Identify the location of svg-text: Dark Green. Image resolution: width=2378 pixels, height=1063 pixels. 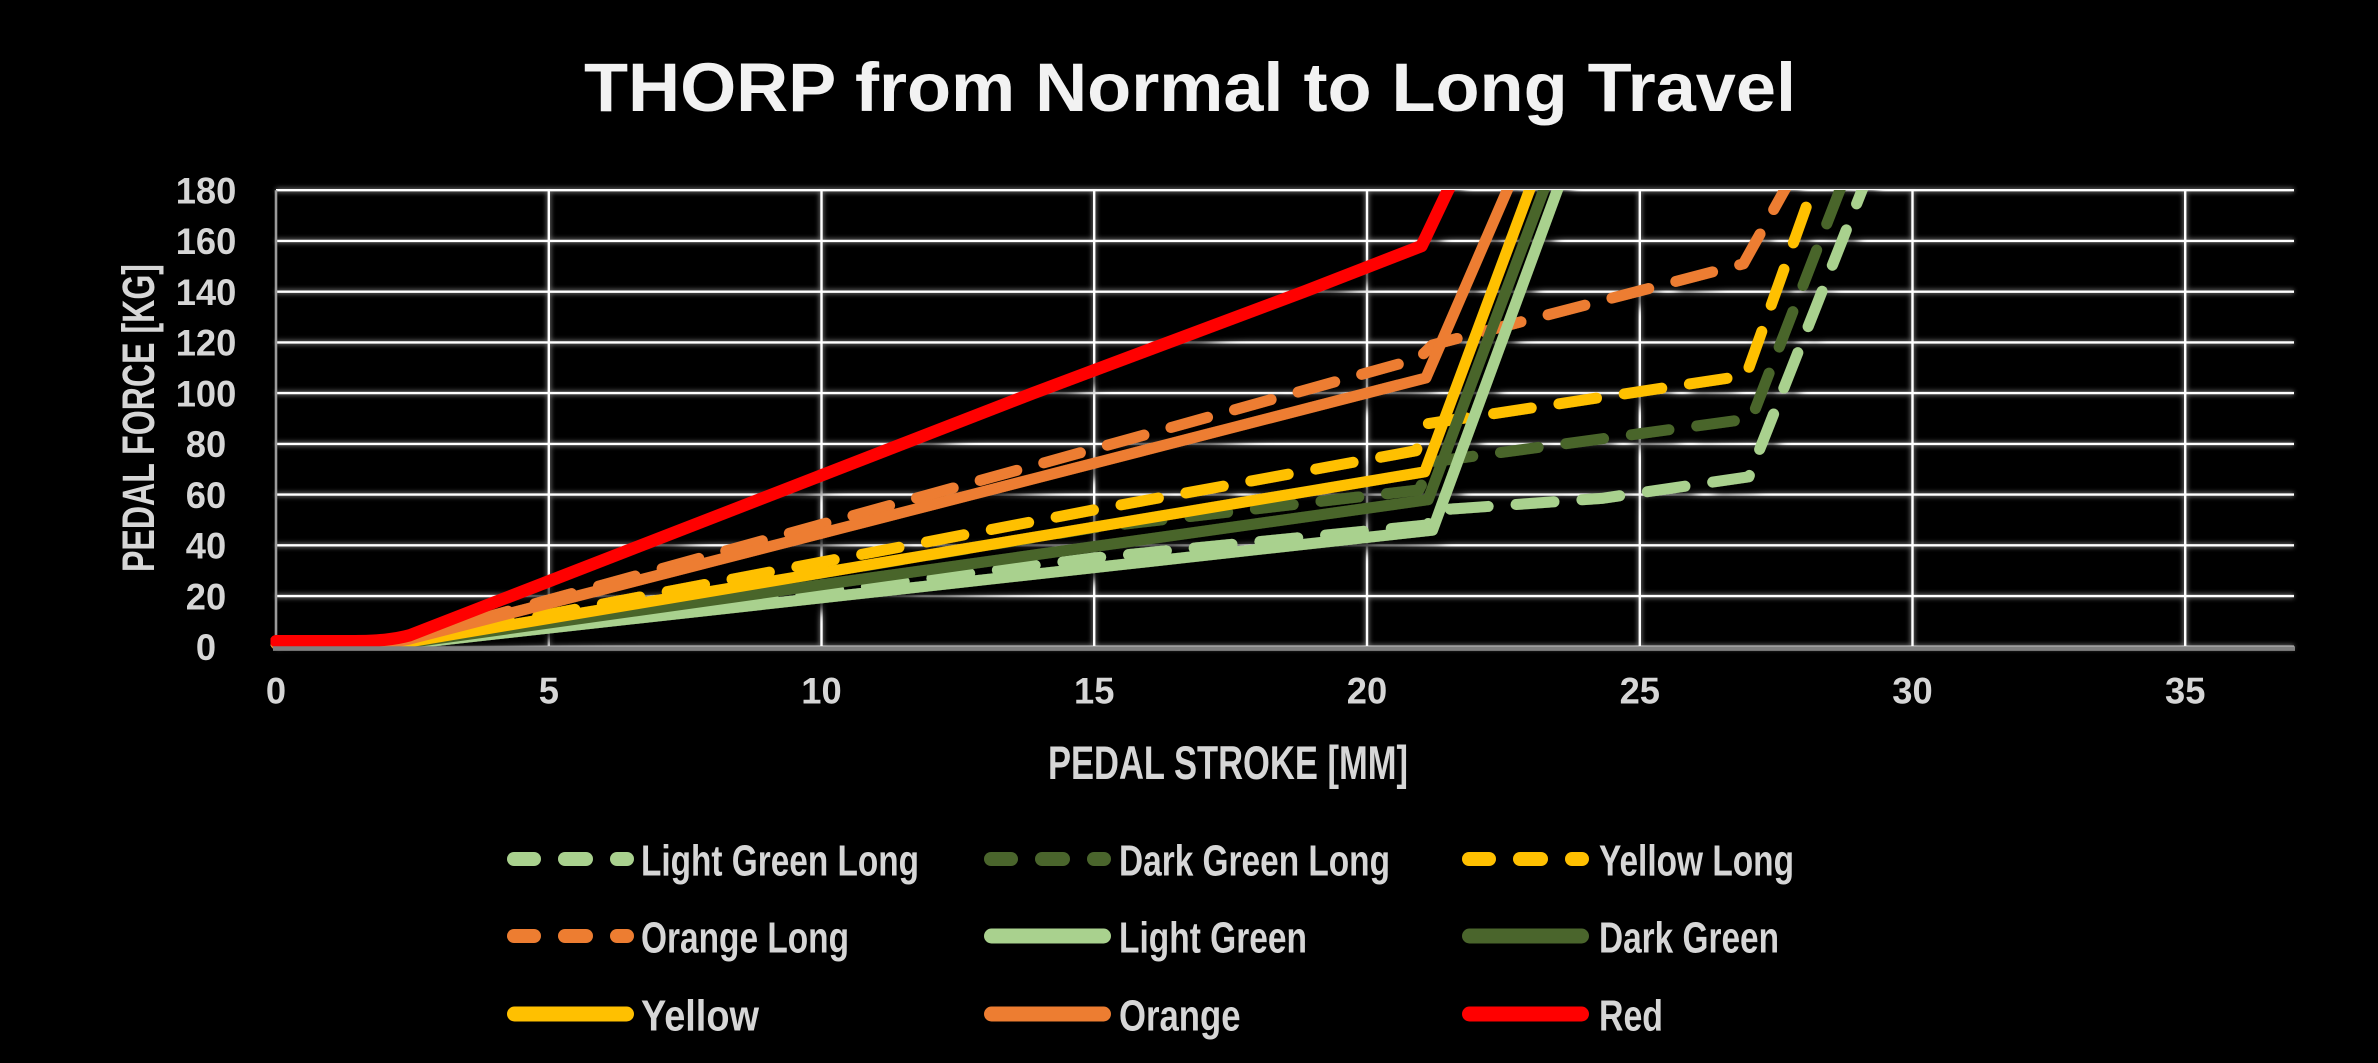
(1689, 938).